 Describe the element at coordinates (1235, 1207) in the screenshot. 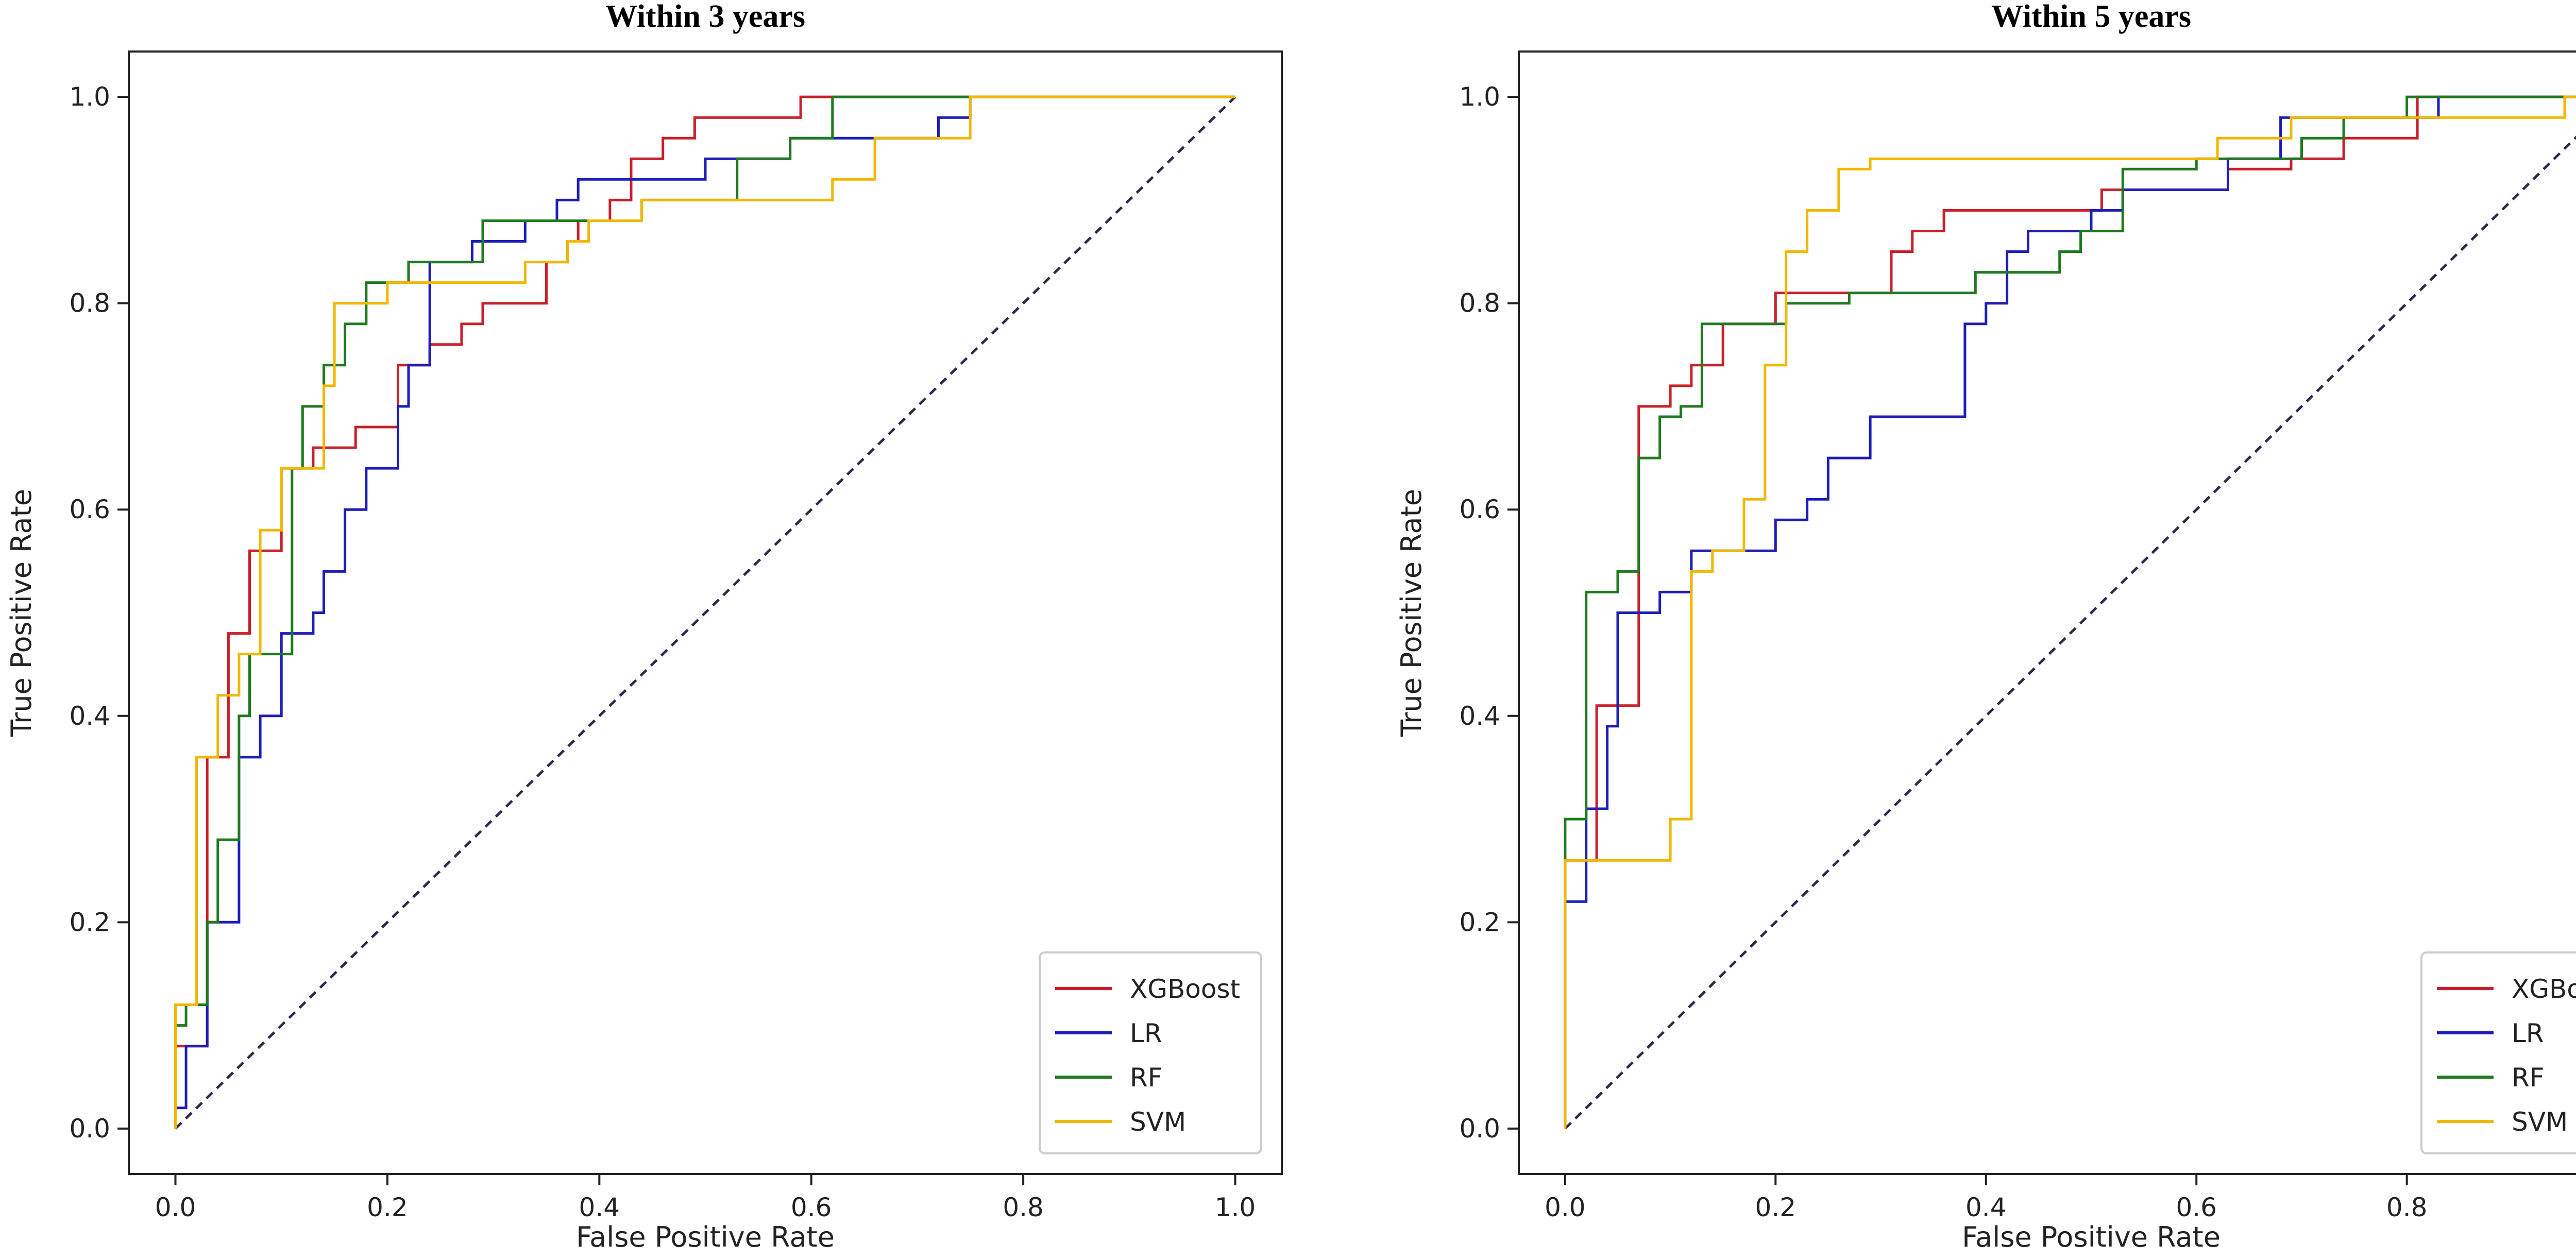

I see `x-tick-label: 1.0` at that location.